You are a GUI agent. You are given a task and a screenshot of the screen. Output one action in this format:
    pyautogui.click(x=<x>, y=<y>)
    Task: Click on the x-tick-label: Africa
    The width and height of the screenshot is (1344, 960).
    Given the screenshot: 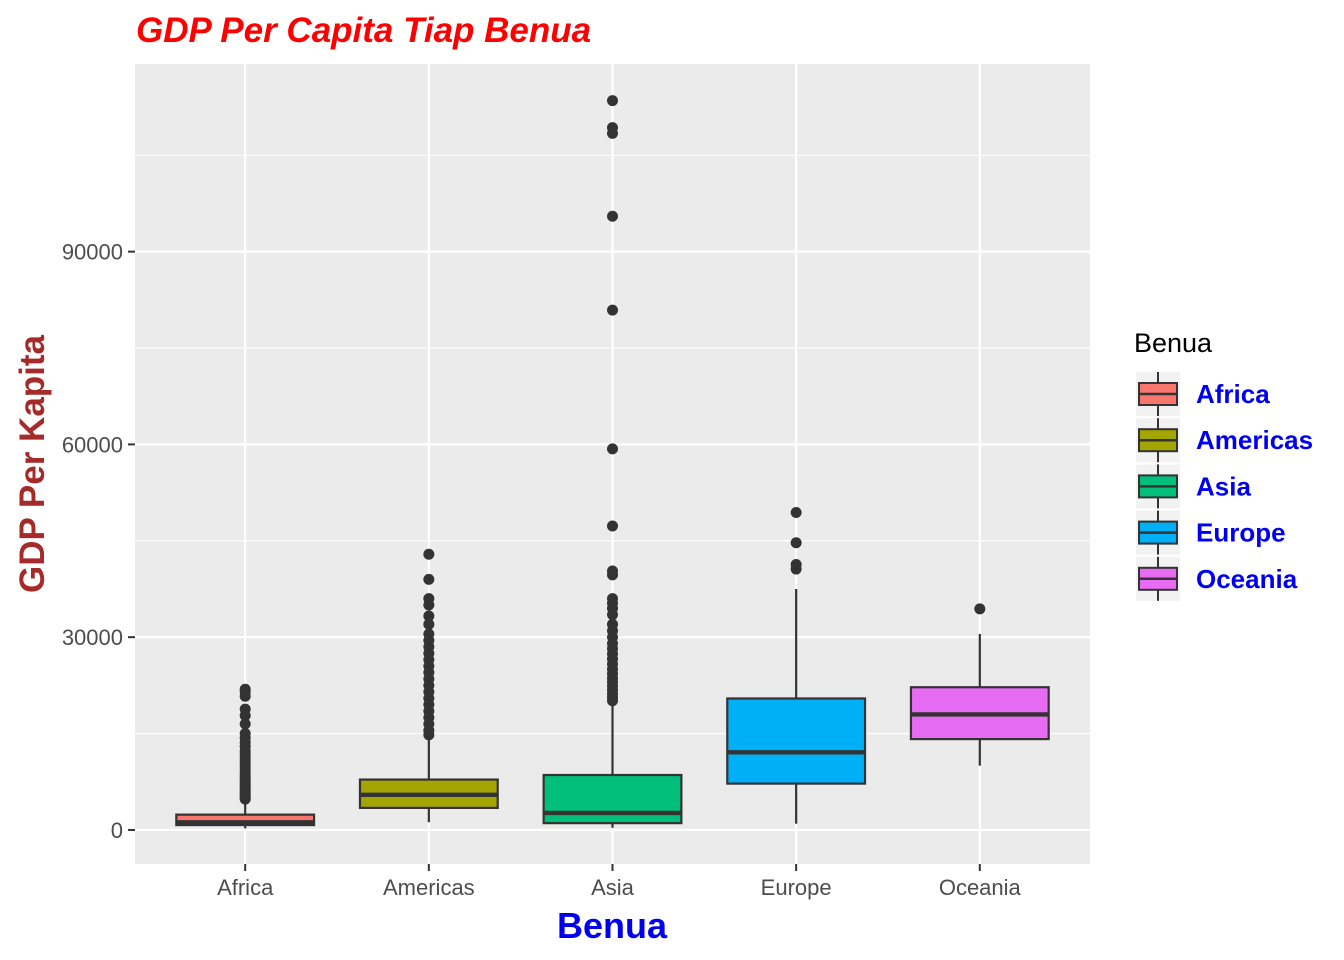 What is the action you would take?
    pyautogui.click(x=245, y=887)
    